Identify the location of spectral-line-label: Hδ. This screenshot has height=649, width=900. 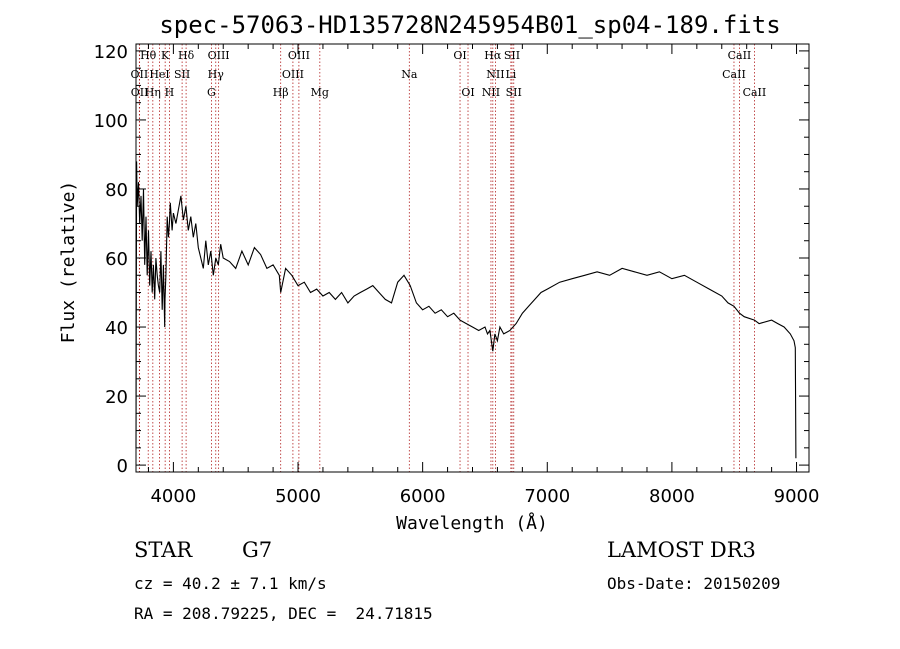
(186, 55).